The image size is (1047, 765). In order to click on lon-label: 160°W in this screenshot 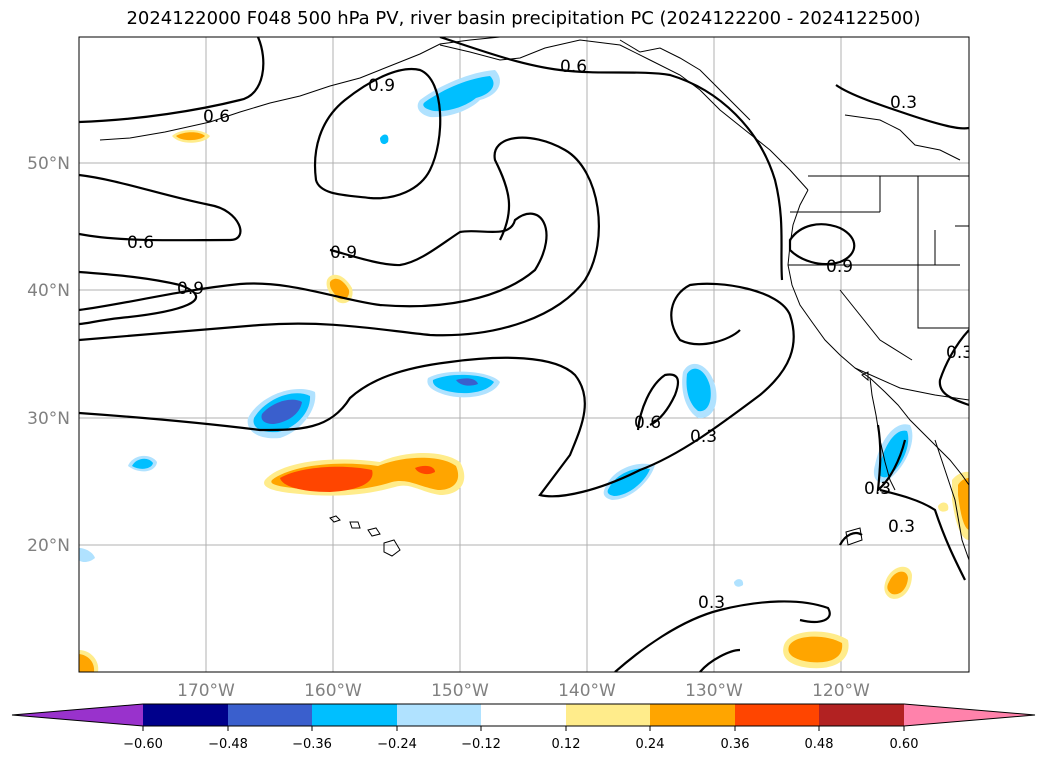, I will do `click(333, 691)`.